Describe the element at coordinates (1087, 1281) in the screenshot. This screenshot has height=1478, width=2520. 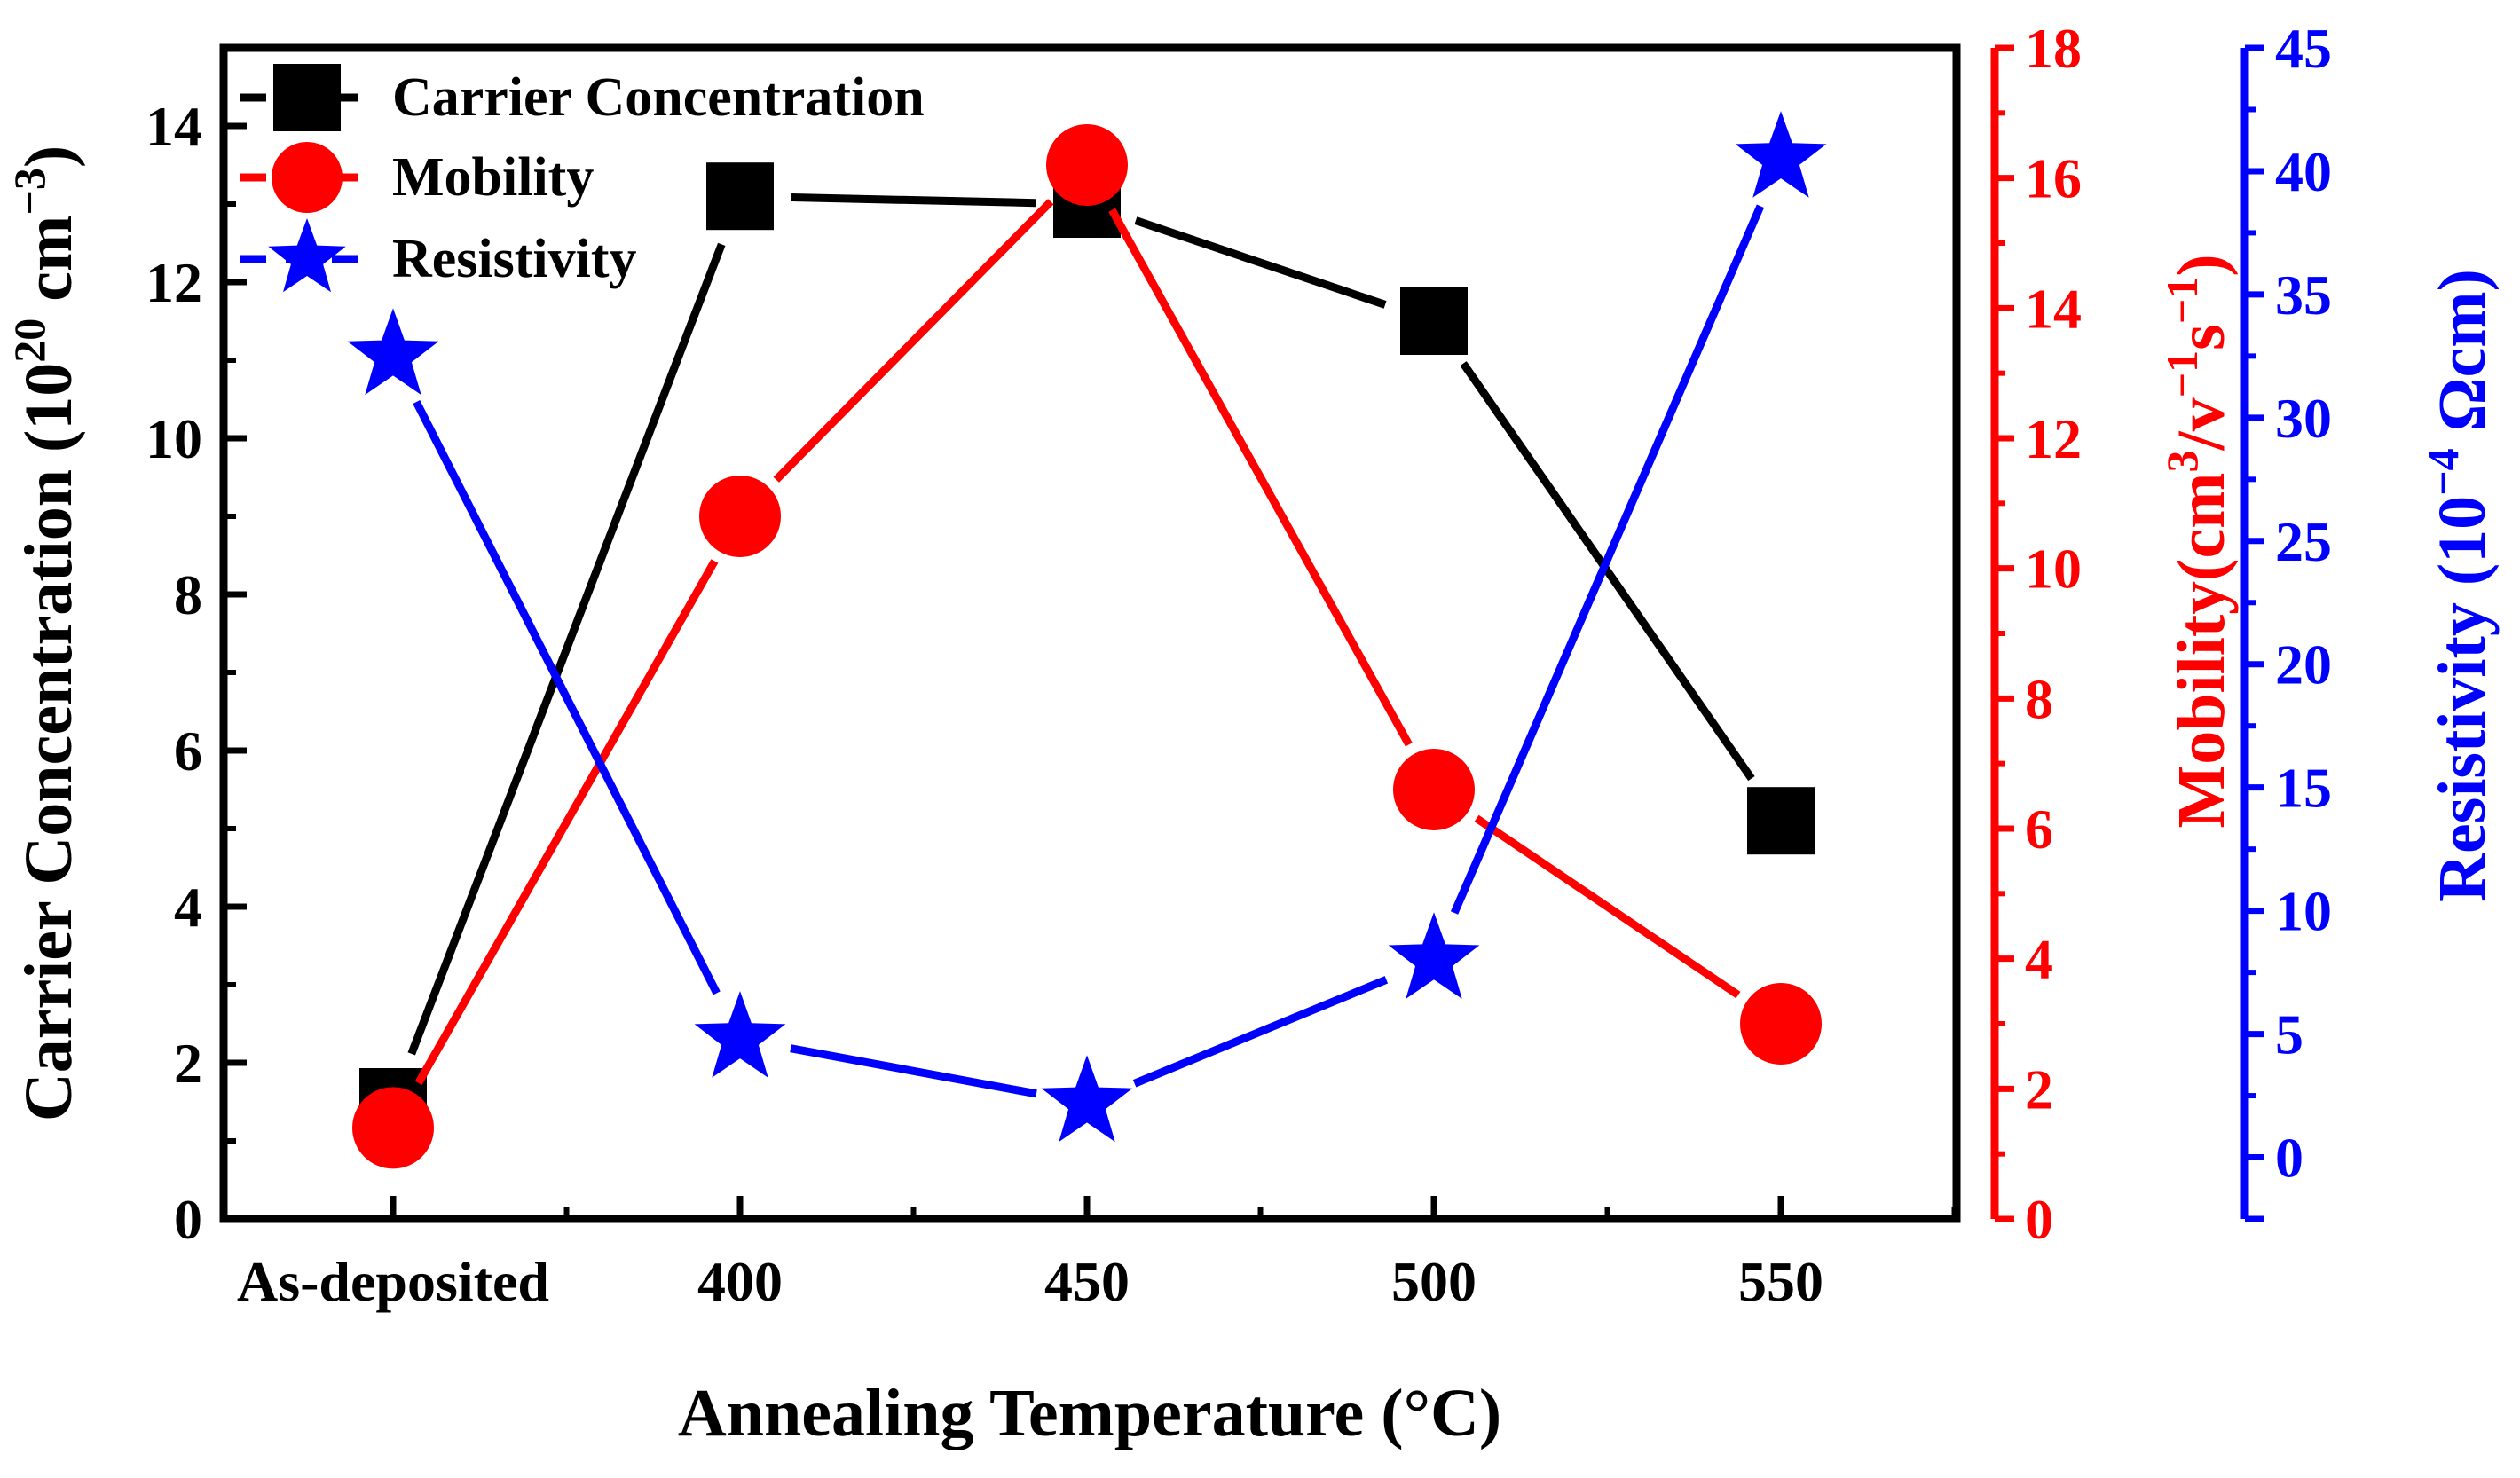
I see `x-tick-label: 450` at that location.